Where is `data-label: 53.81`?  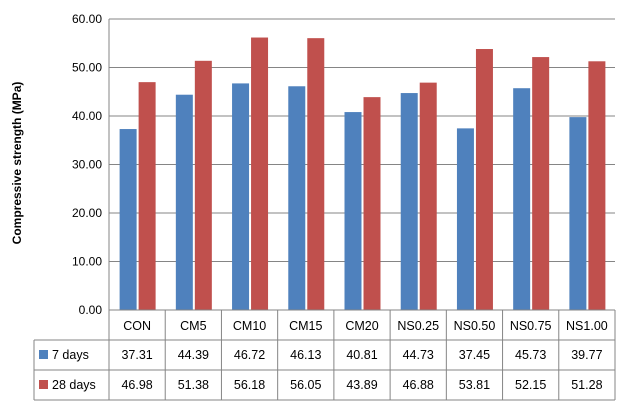 data-label: 53.81 is located at coordinates (474, 385).